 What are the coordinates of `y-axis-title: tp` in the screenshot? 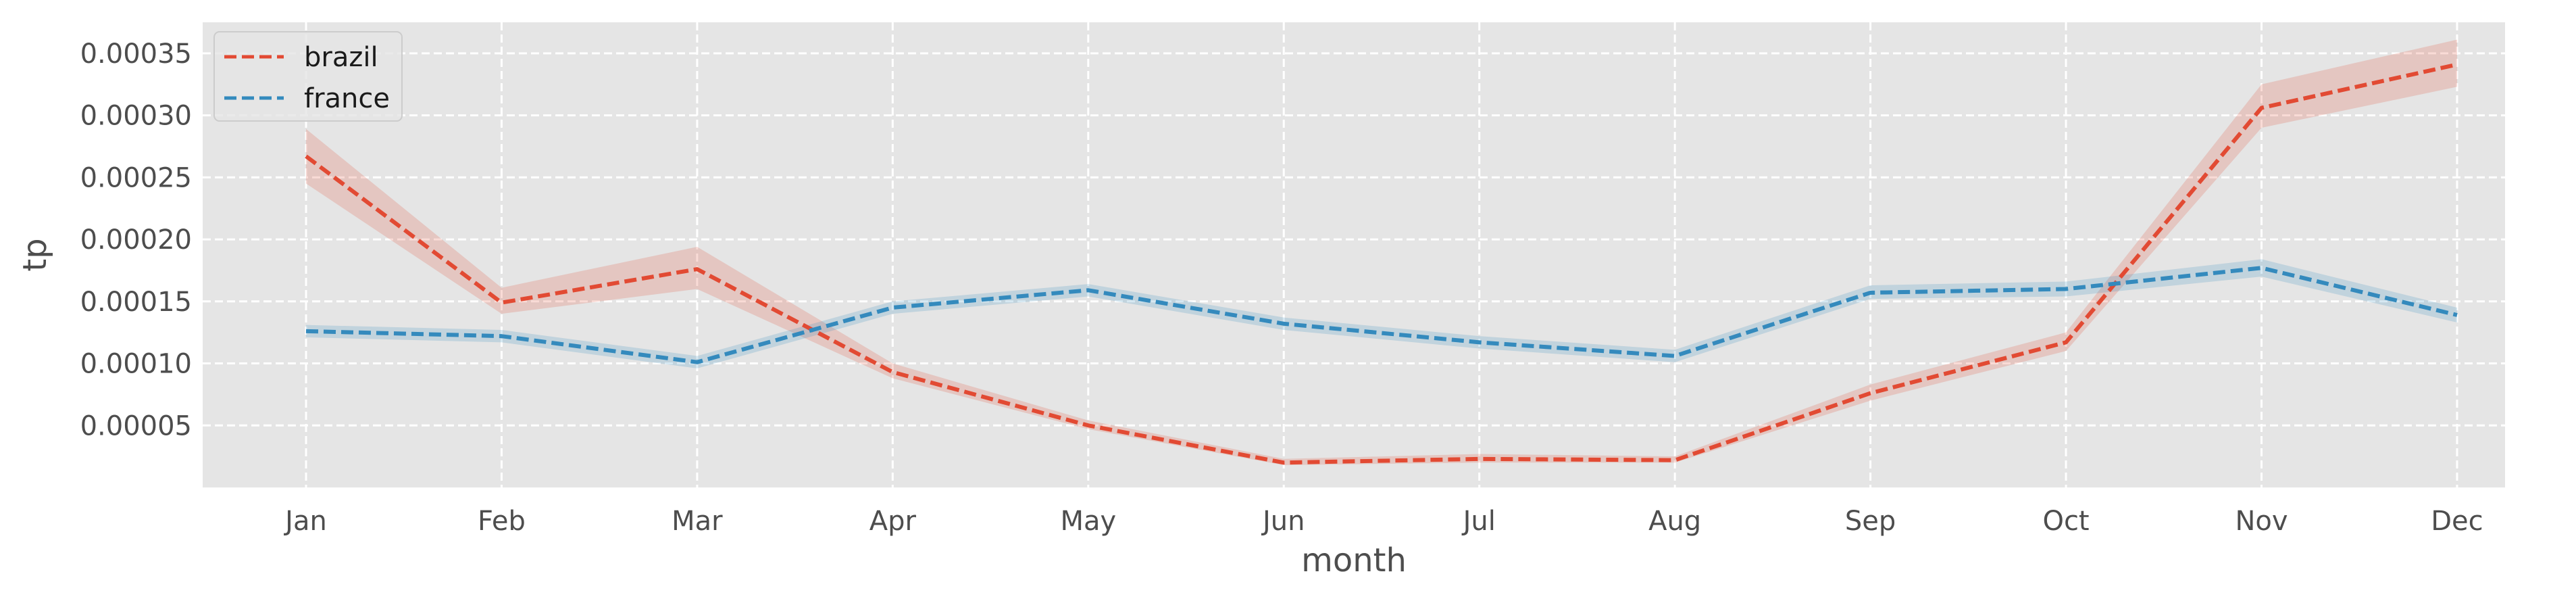 It's located at (35, 255).